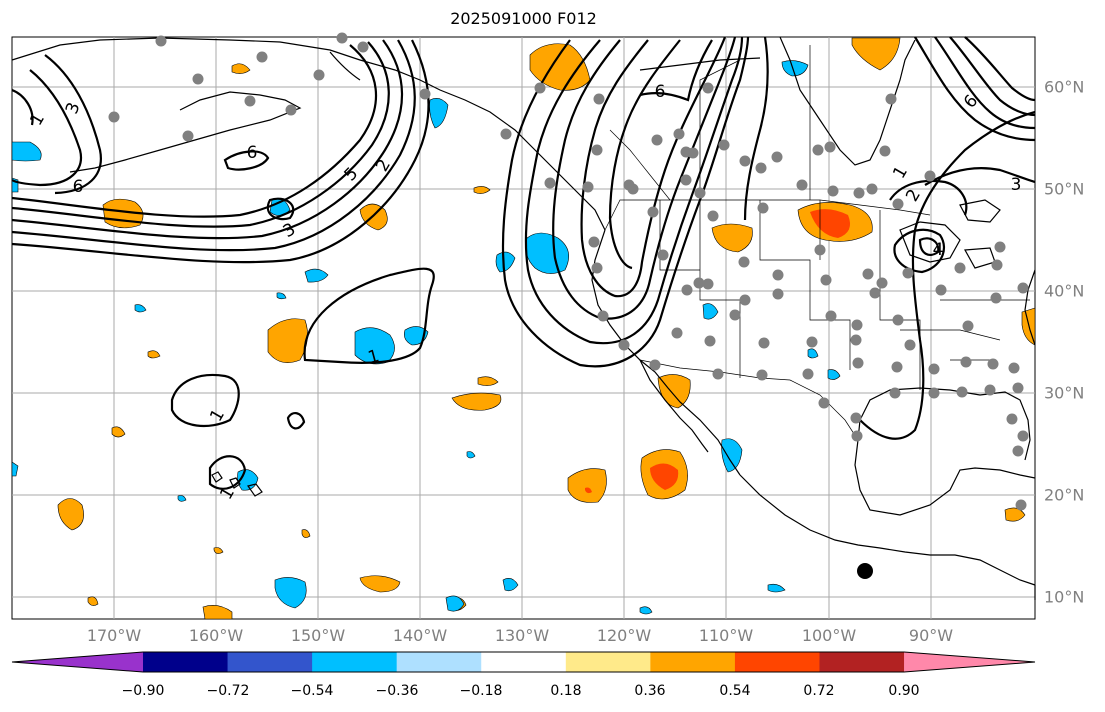 The height and width of the screenshot is (712, 1105). What do you see at coordinates (1064, 291) in the screenshot?
I see `lat-label: 40°N` at bounding box center [1064, 291].